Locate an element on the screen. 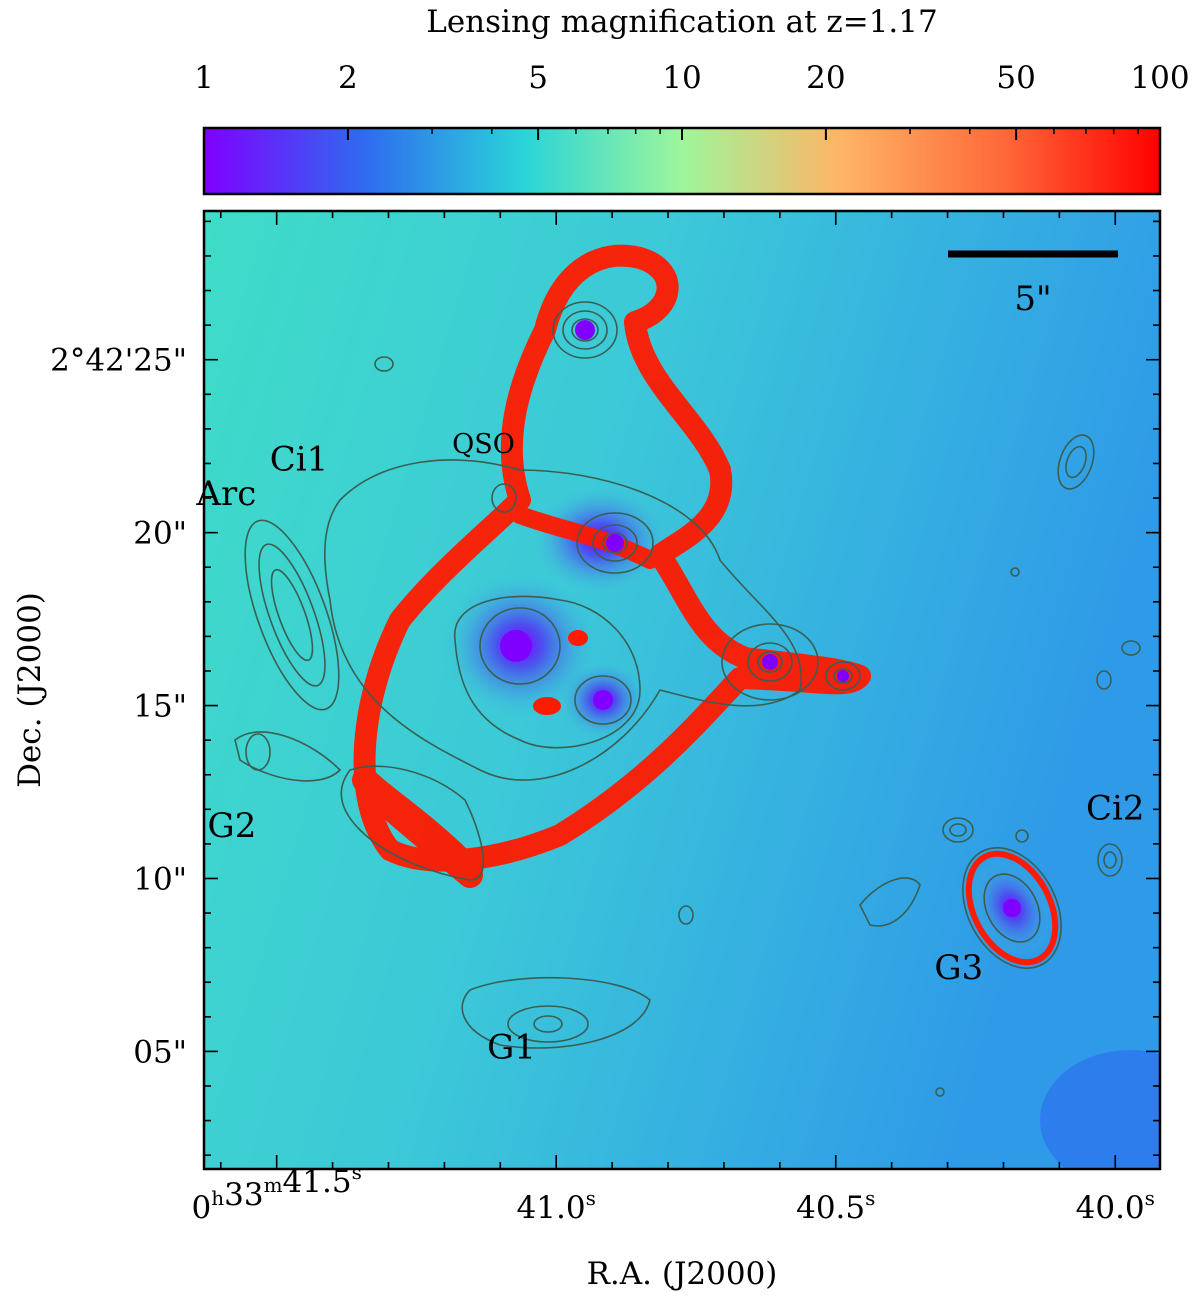 Image resolution: width=1200 pixels, height=1300 pixels. annotation-g2: G2 is located at coordinates (232, 826).